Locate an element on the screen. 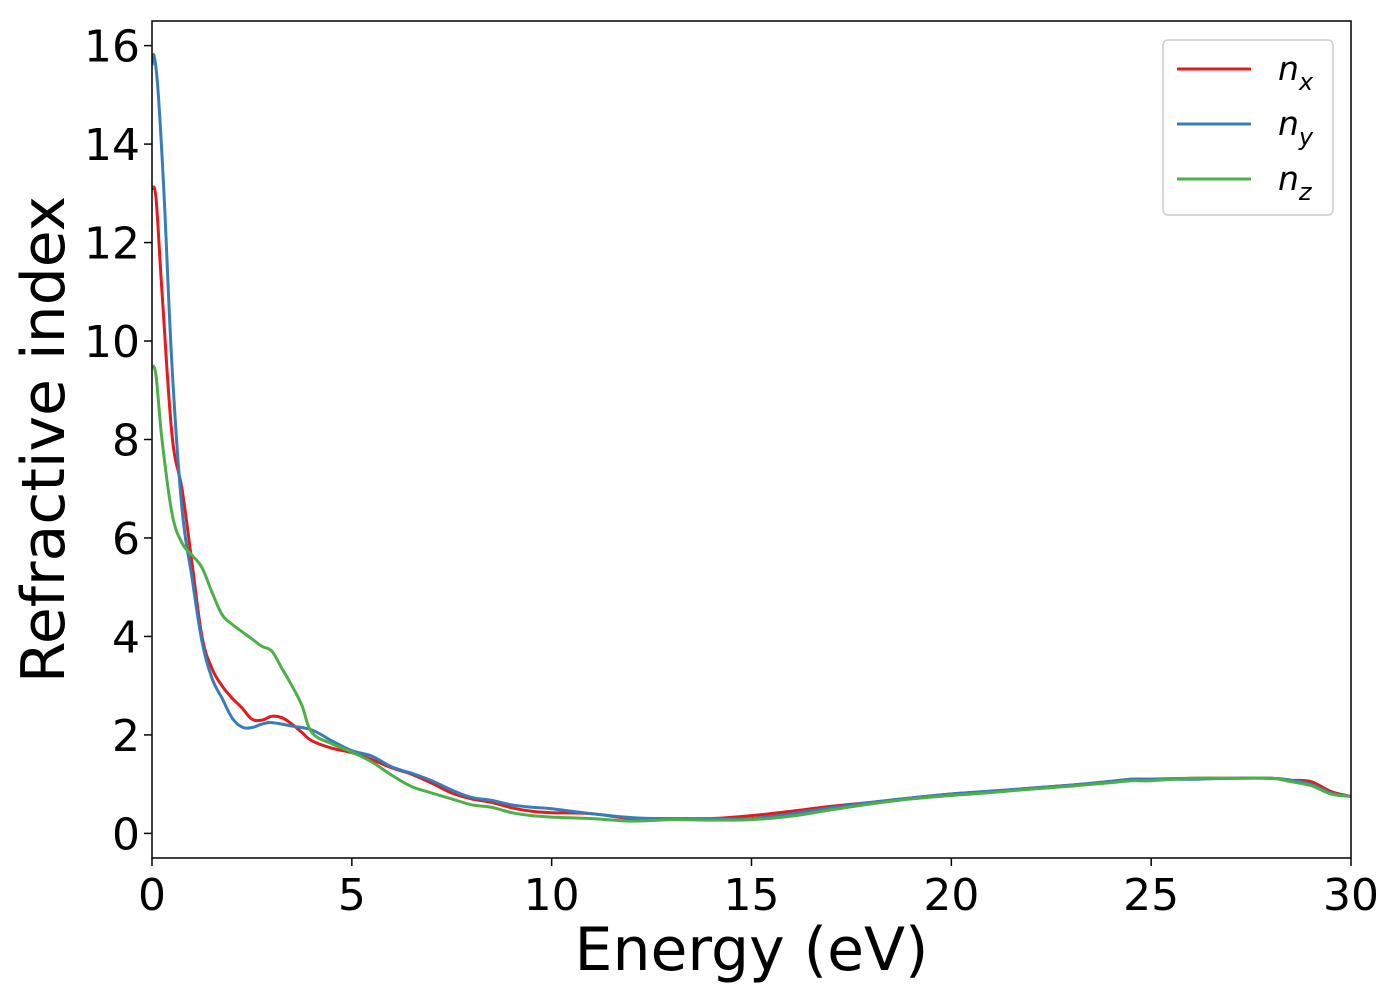 The image size is (1400, 1000). x-tick-label: 10 is located at coordinates (552, 895).